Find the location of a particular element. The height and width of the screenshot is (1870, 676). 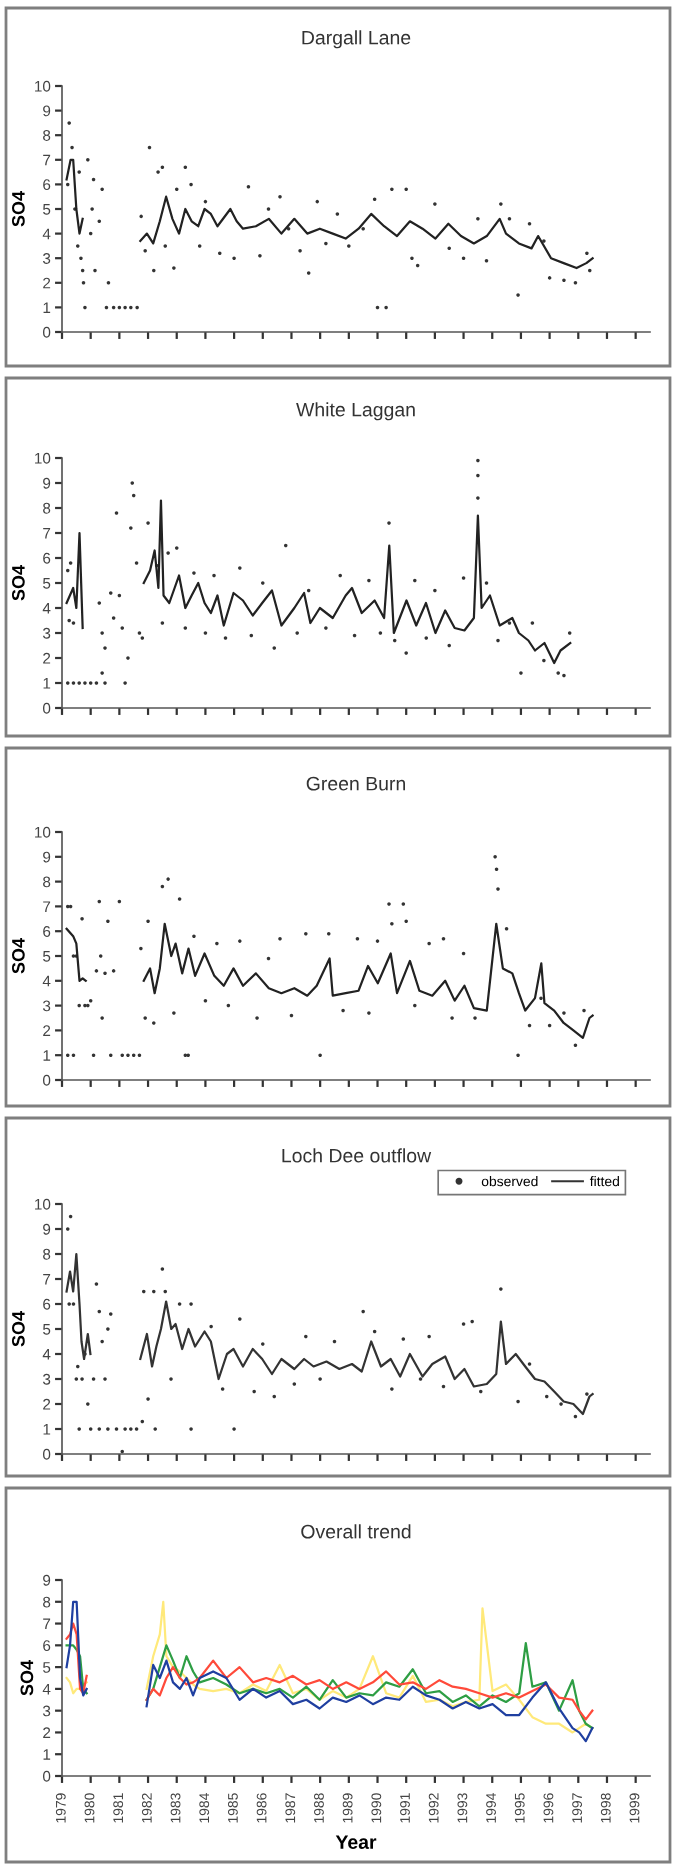

x-axis-title: Year is located at coordinates (356, 1842).